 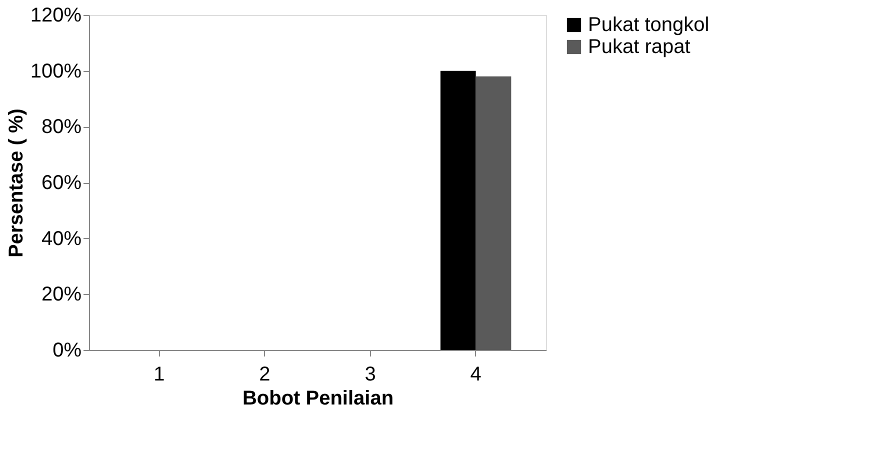 What do you see at coordinates (61, 295) in the screenshot?
I see `y-tick-label: 20%` at bounding box center [61, 295].